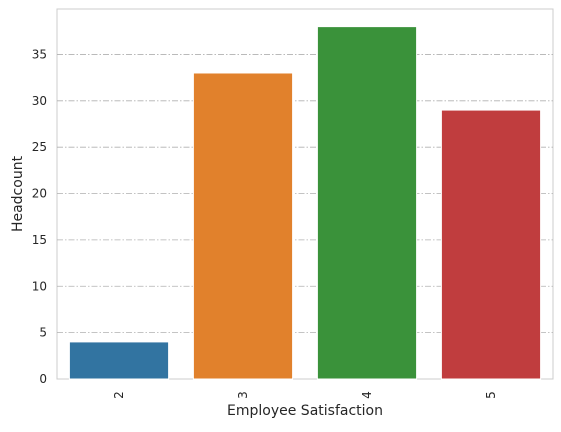 The height and width of the screenshot is (432, 561). I want to click on y-tick-label: 5, so click(43, 333).